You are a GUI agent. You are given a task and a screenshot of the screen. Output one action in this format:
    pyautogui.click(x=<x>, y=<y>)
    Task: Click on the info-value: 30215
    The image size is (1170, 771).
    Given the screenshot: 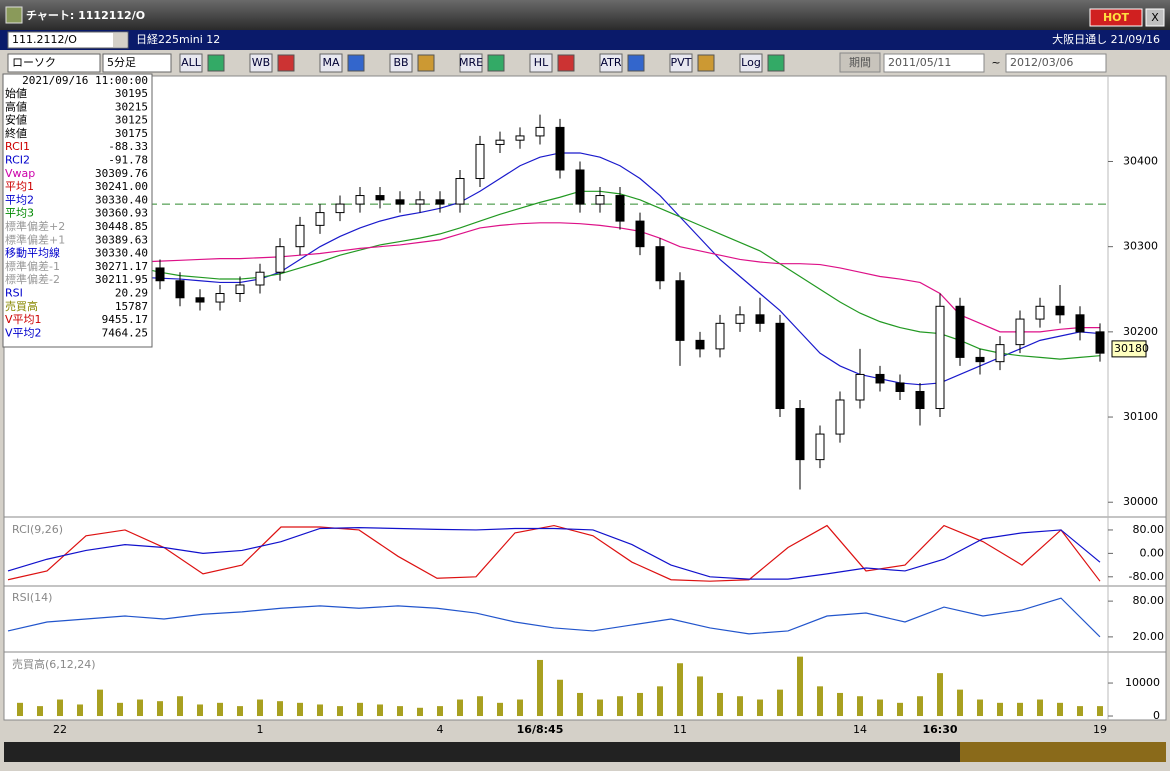 What is the action you would take?
    pyautogui.click(x=131, y=106)
    